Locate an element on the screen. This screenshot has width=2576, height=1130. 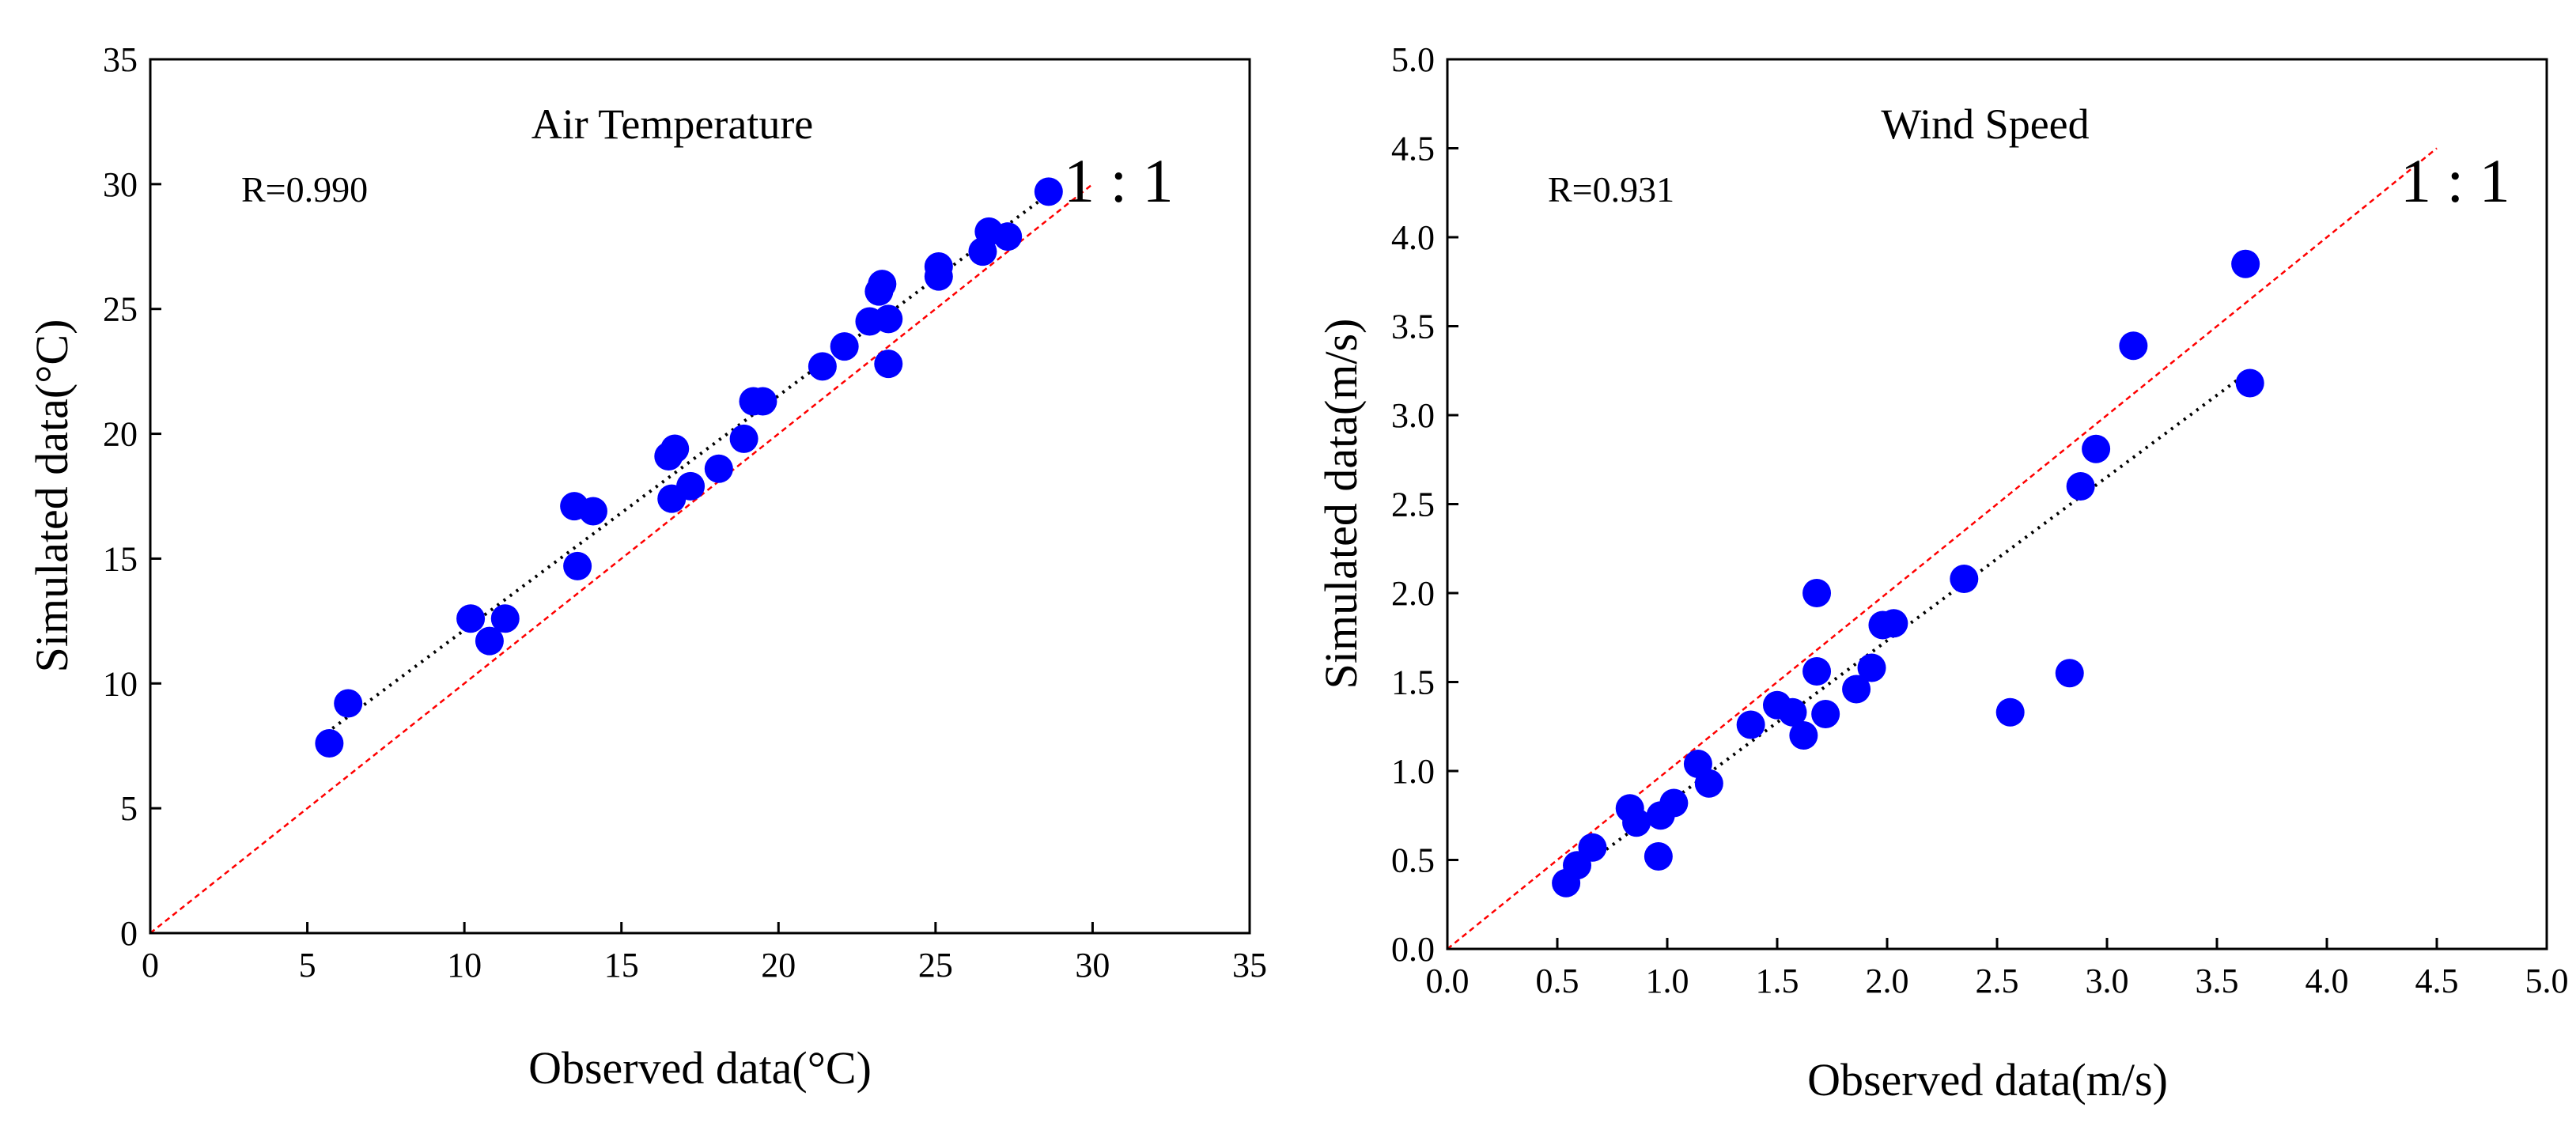
y-tick-label: 0.0 is located at coordinates (1413, 950).